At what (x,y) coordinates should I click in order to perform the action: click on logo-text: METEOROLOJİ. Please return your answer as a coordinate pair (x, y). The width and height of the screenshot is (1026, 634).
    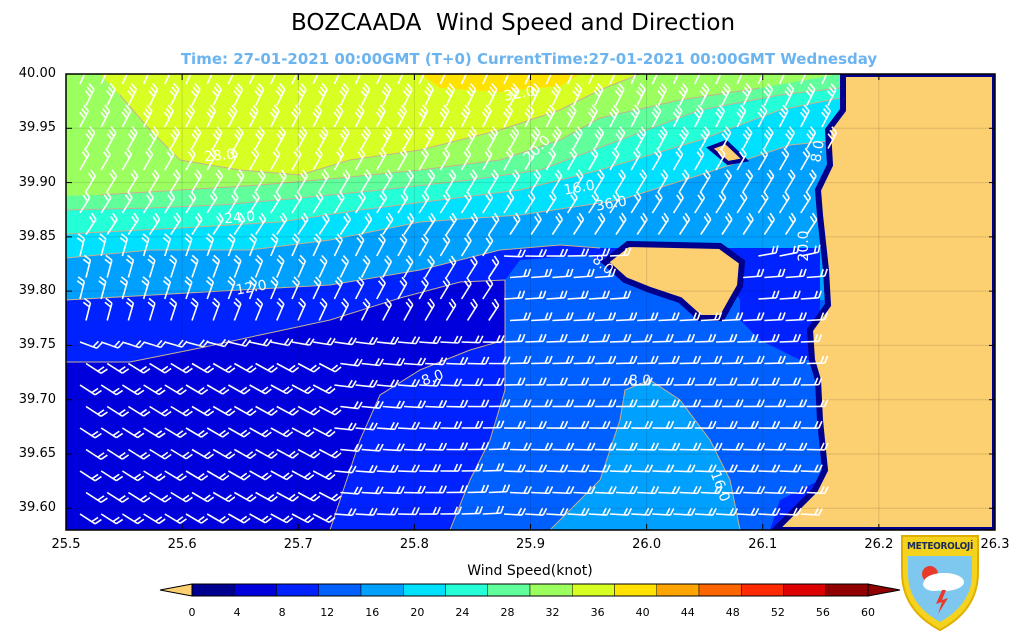
    Looking at the image, I should click on (940, 546).